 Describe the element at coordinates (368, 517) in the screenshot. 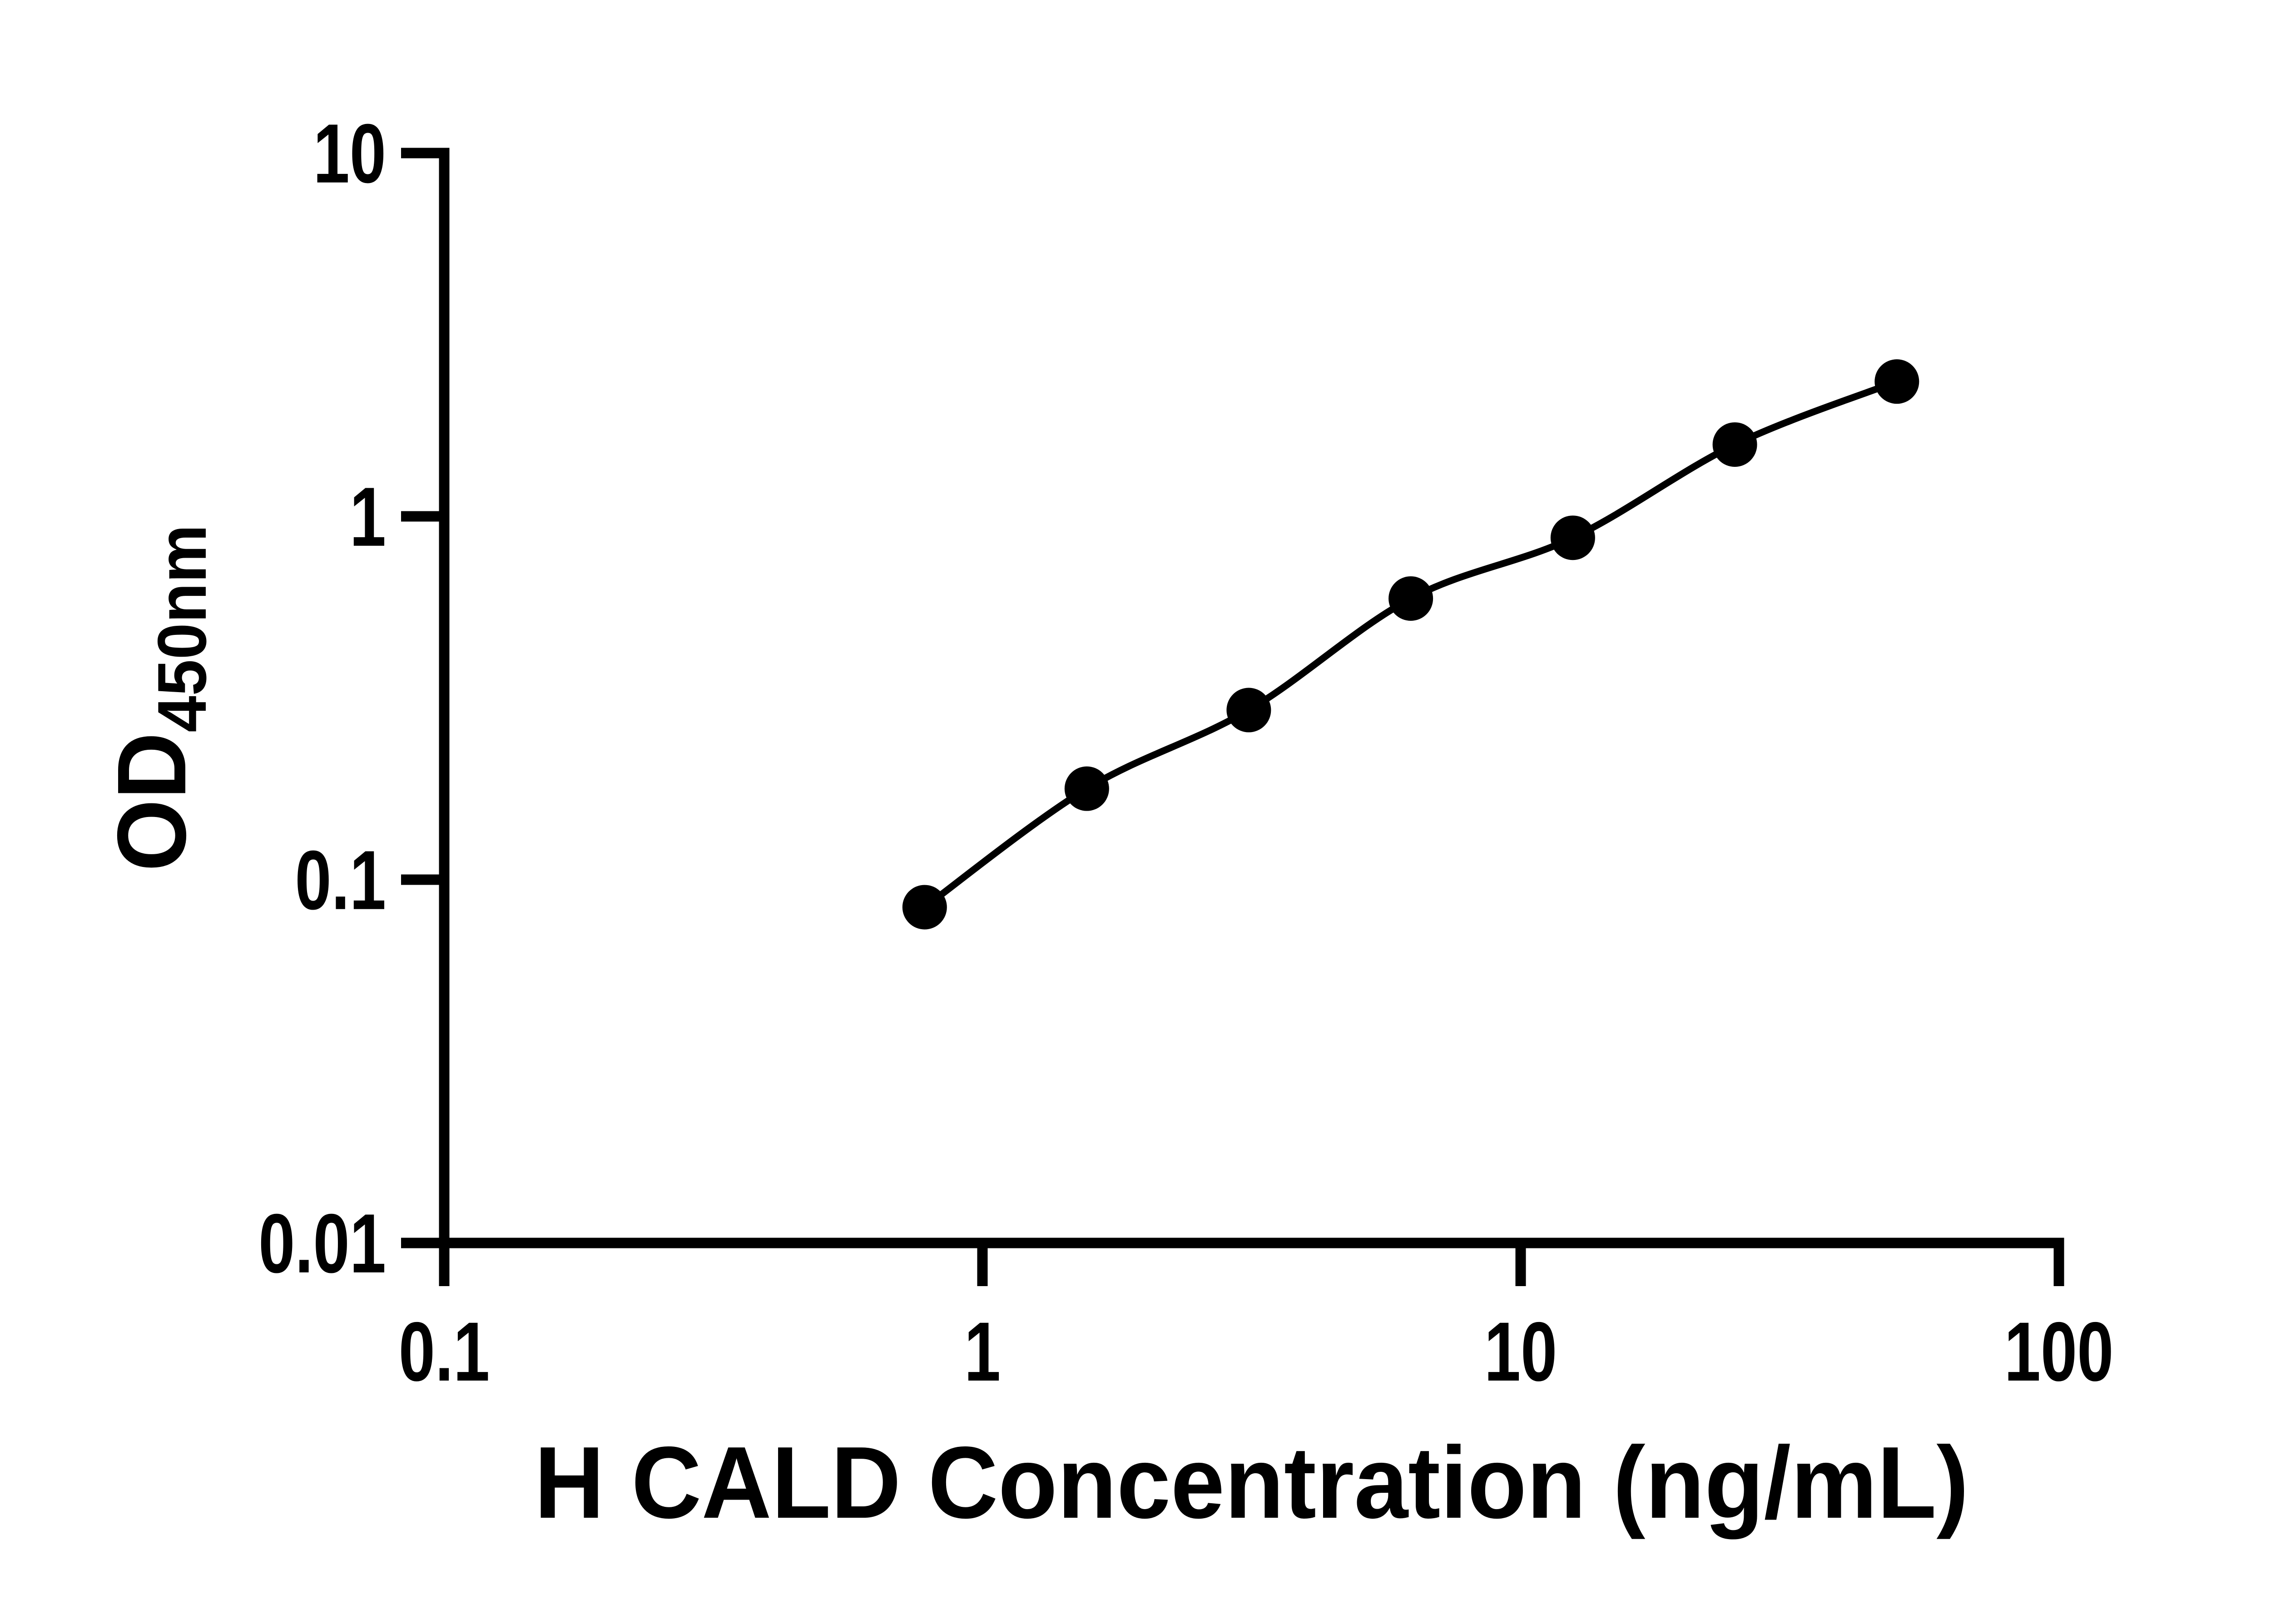

I see `y-tick-label: 1` at that location.